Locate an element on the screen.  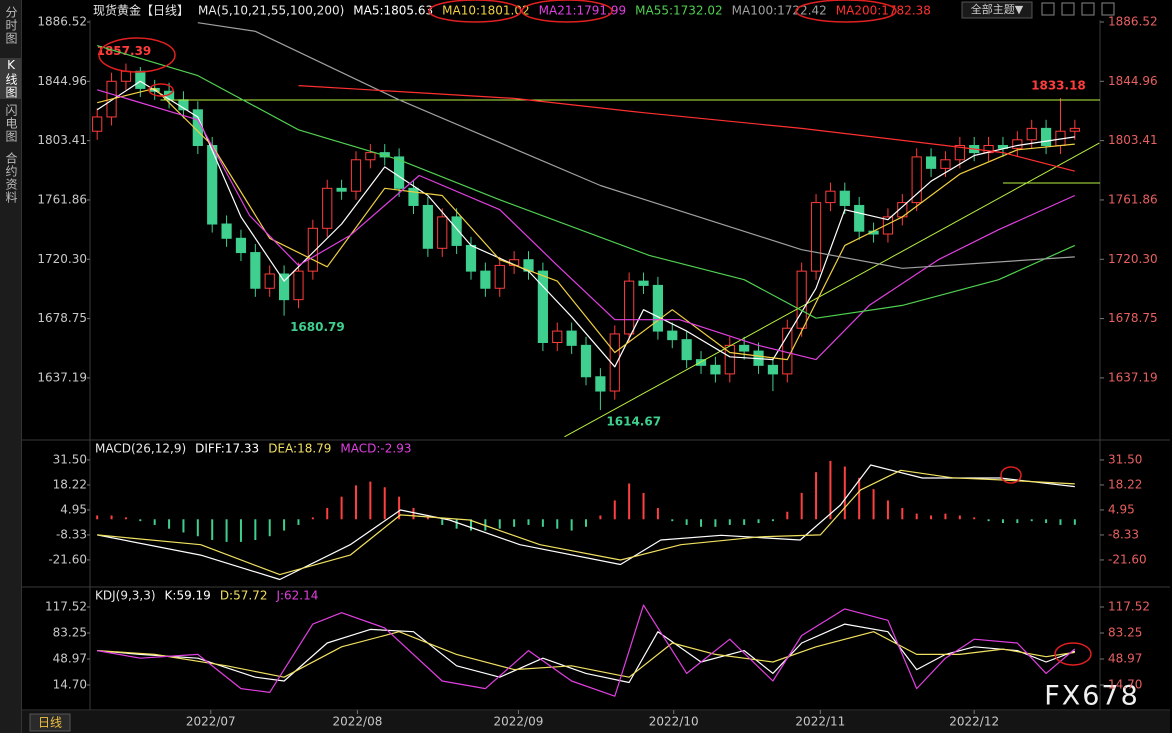
tab: K线图 is located at coordinates (10, 78).